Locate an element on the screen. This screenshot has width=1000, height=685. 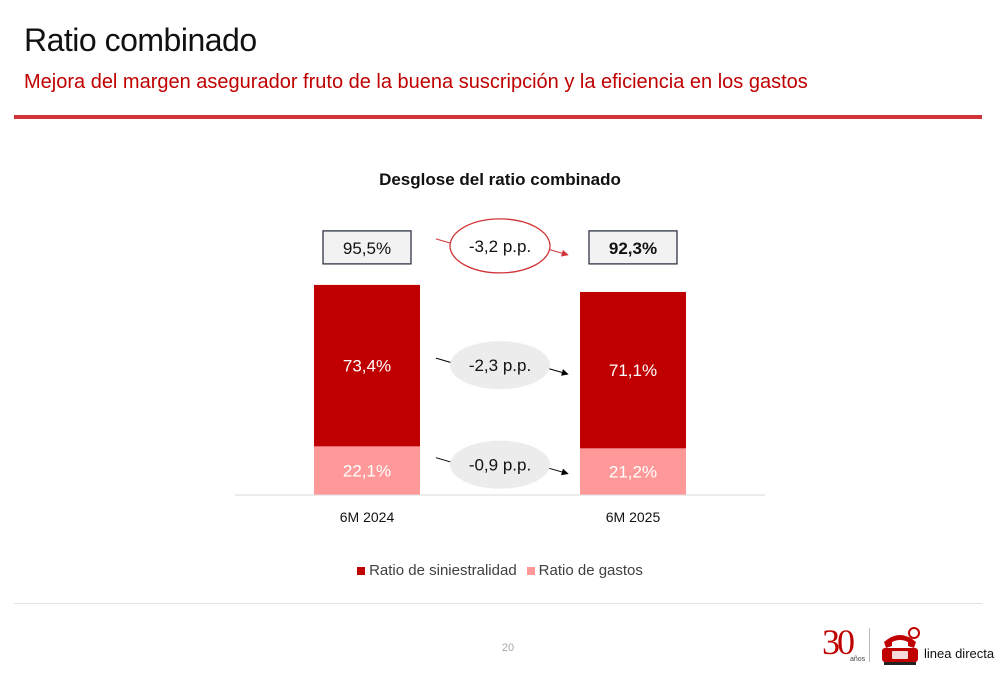
change-label-total: -3,2 p.p. is located at coordinates (500, 246).